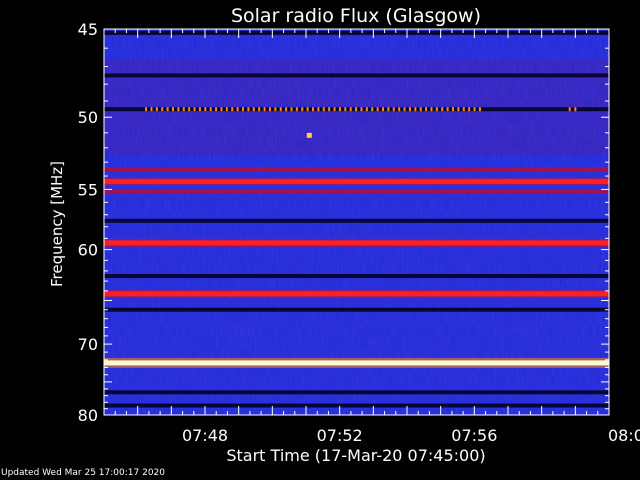 The image size is (640, 480). What do you see at coordinates (57, 224) in the screenshot?
I see `y-axis-label: Frequency [MHz]` at bounding box center [57, 224].